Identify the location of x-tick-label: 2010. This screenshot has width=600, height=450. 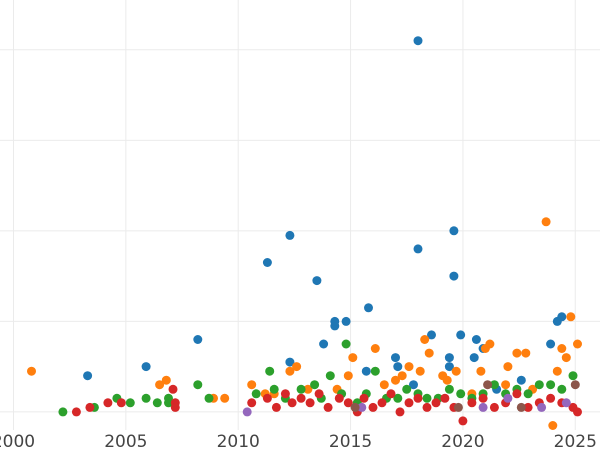
(238, 441).